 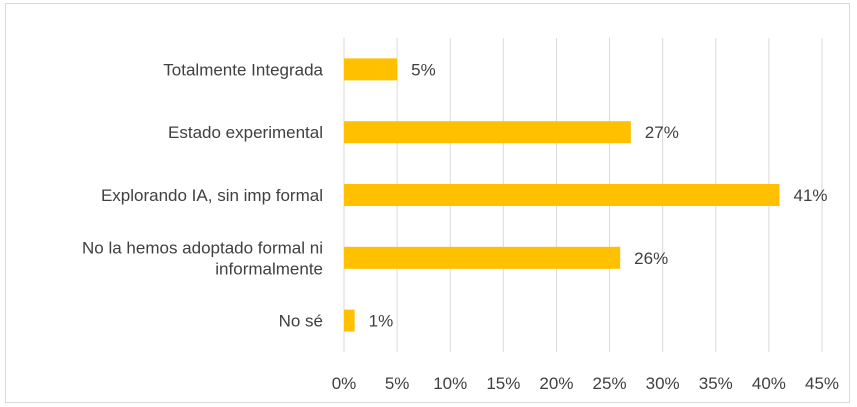 I want to click on x-tick-label: 40%, so click(x=769, y=383).